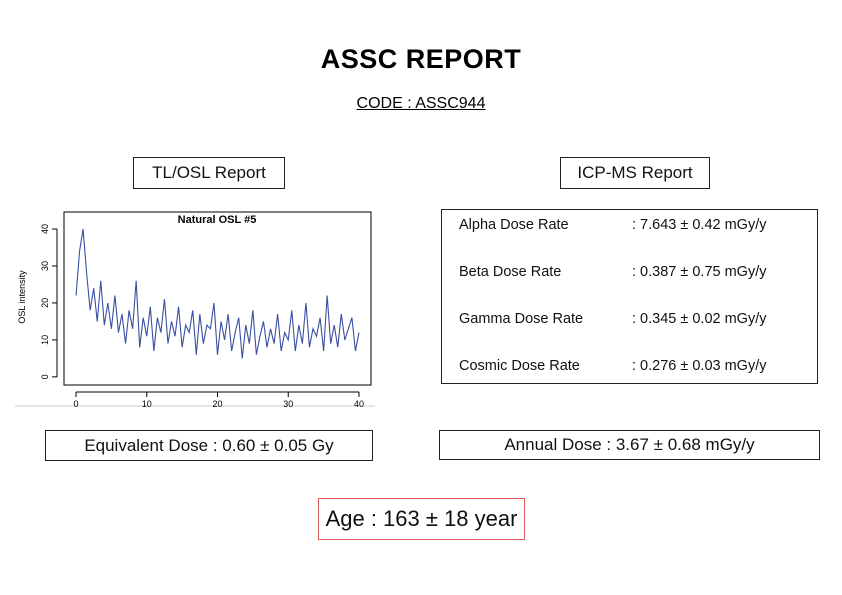 The height and width of the screenshot is (595, 842). I want to click on equivalent-dose: Equivalent Dose : 0.60 ± 0.05 Gy, so click(209, 445).